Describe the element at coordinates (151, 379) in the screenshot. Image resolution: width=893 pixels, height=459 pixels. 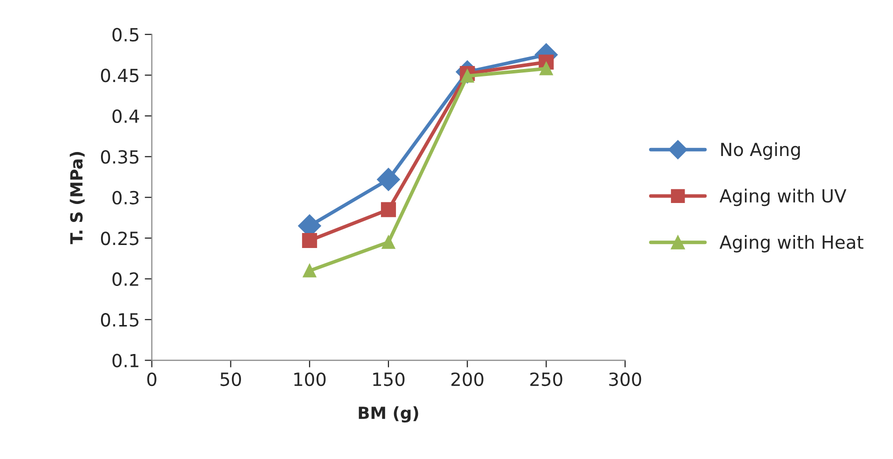
I see `x-tick-label: 0` at that location.